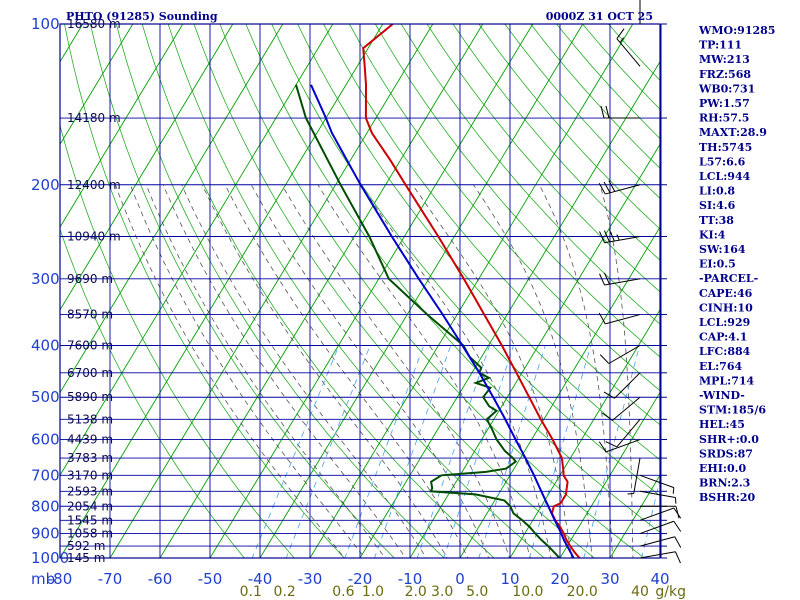  Describe the element at coordinates (729, 439) in the screenshot. I see `index-line: SHR+:0.0` at that location.